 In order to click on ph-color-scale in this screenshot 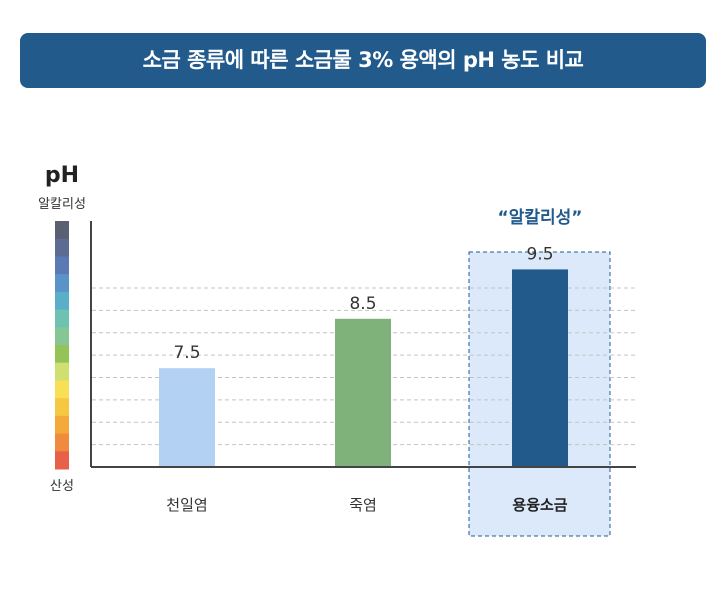, I will do `click(62, 345)`.